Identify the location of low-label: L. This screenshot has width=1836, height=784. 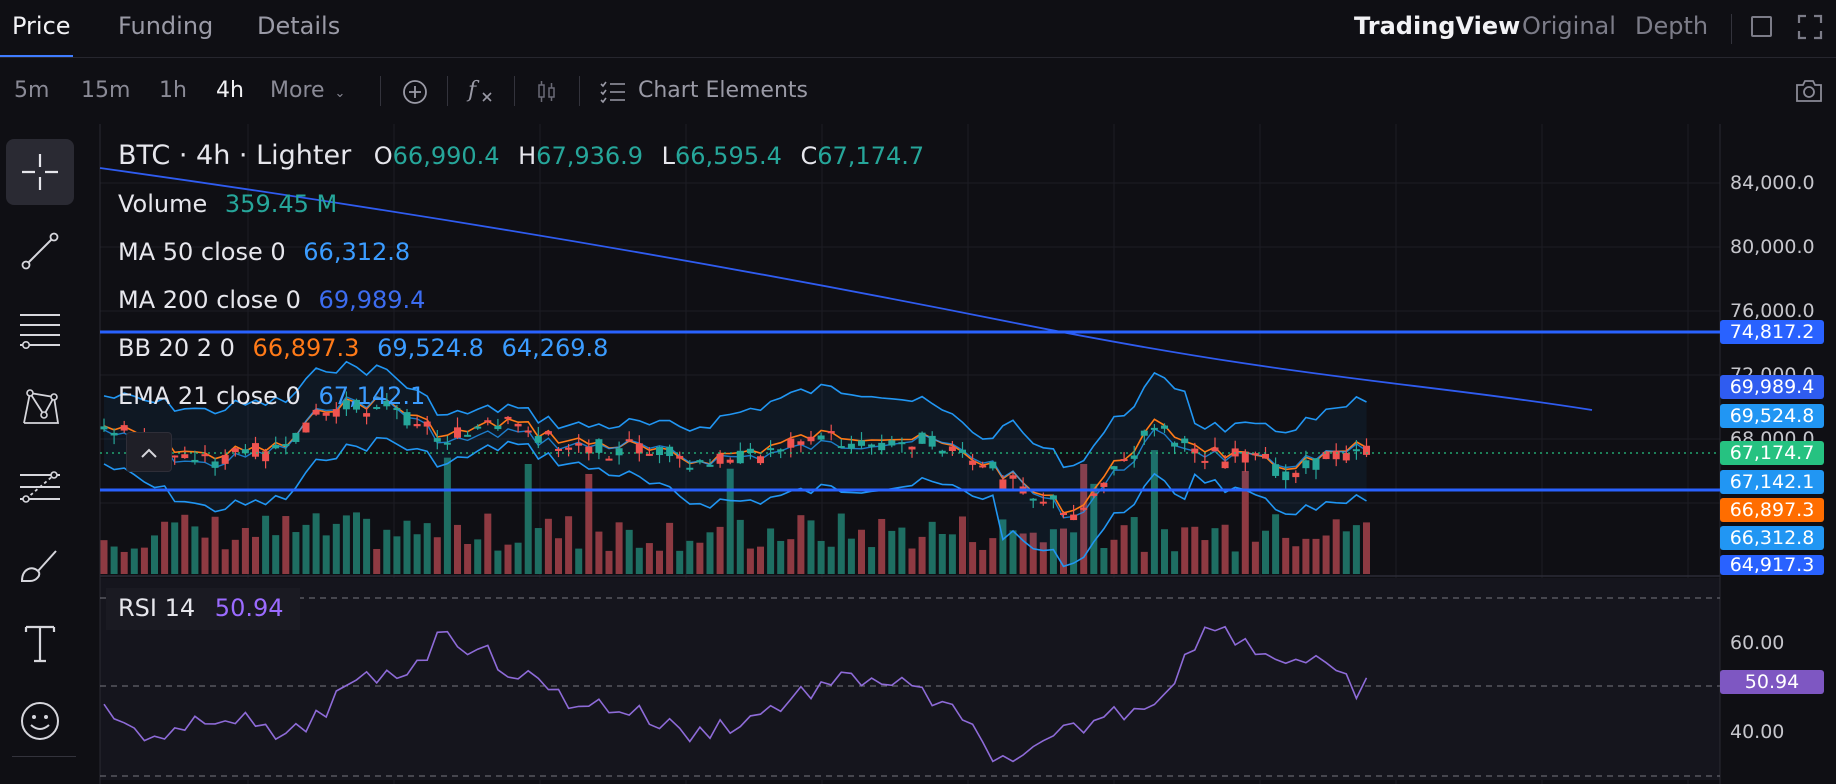
(668, 156).